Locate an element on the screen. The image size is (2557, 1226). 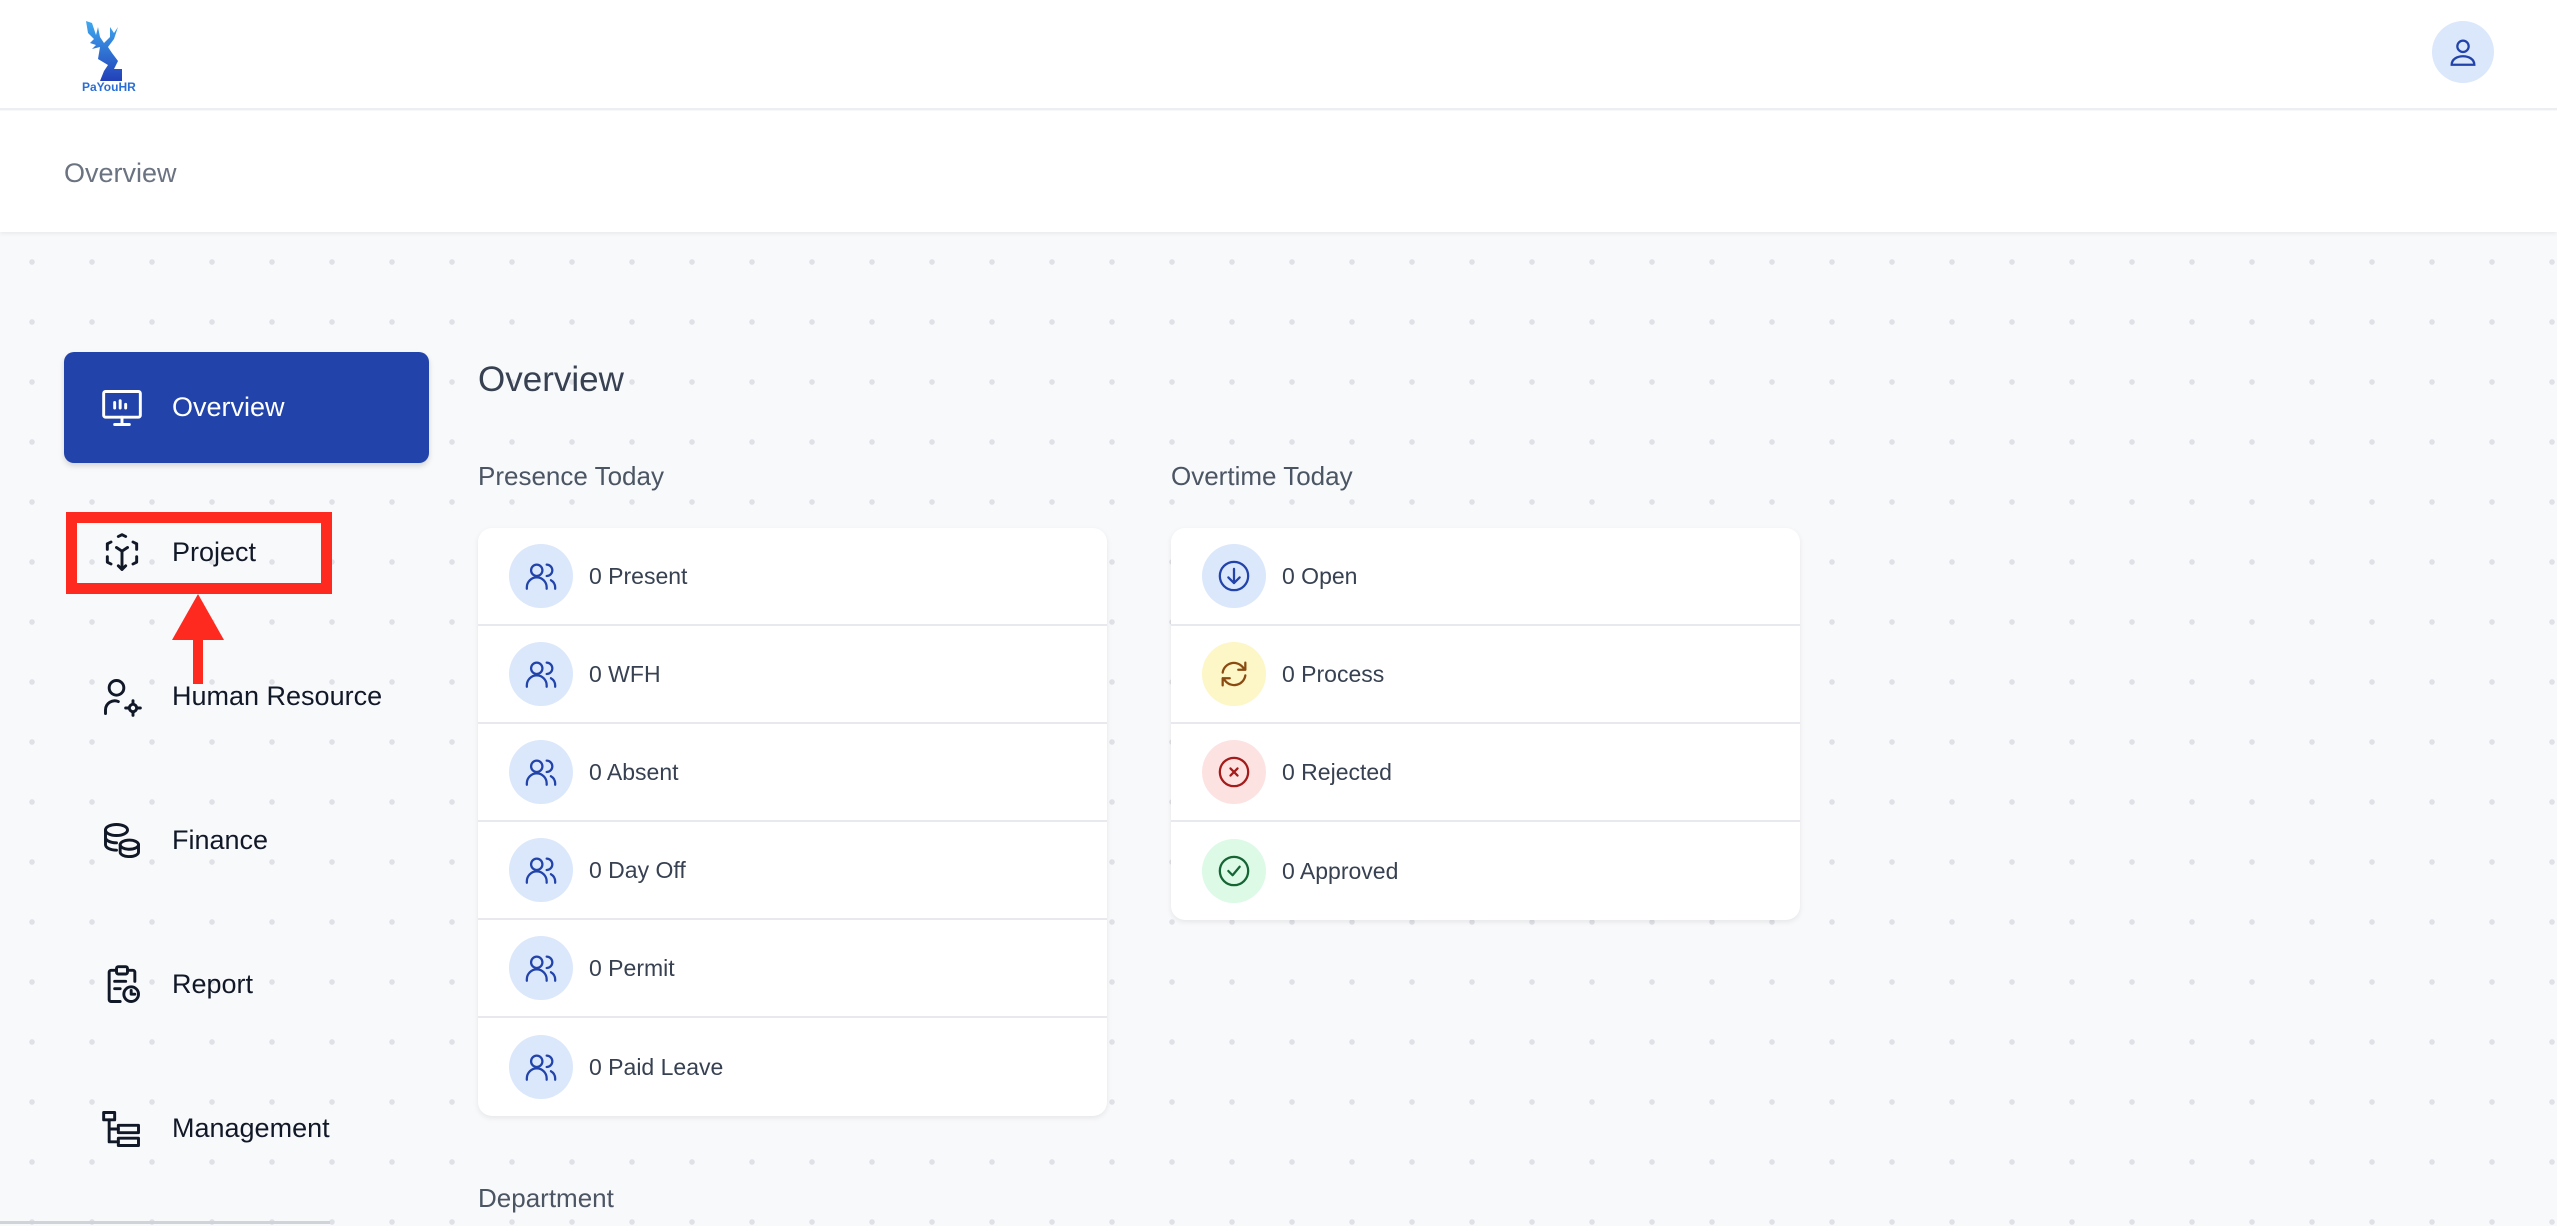
sidebar-item-report: Report is located at coordinates (246, 984).